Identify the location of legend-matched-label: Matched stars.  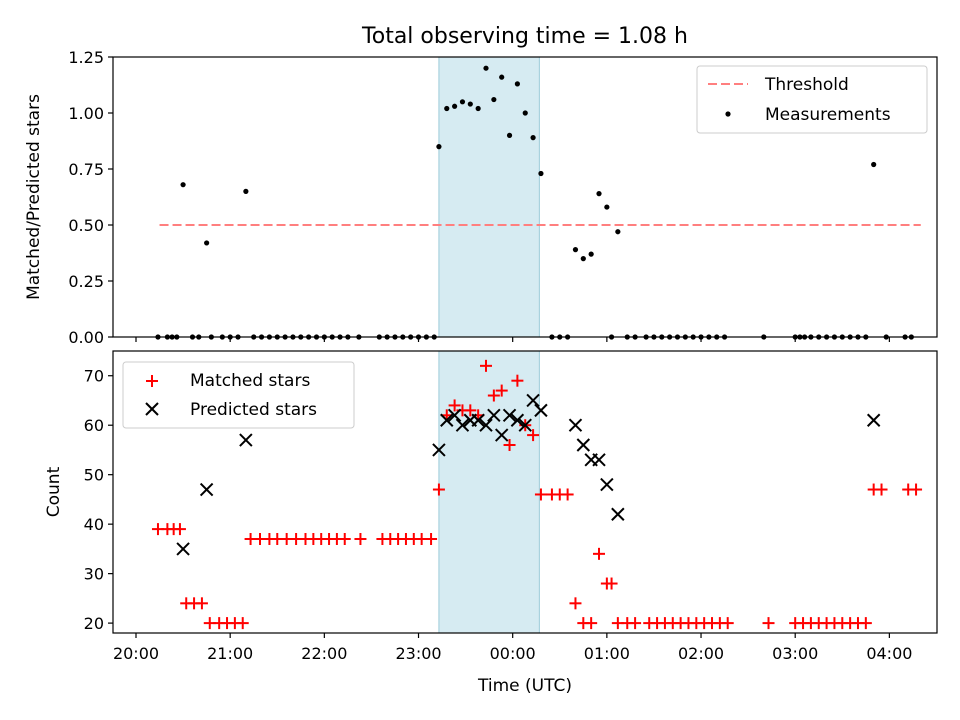
(250, 381).